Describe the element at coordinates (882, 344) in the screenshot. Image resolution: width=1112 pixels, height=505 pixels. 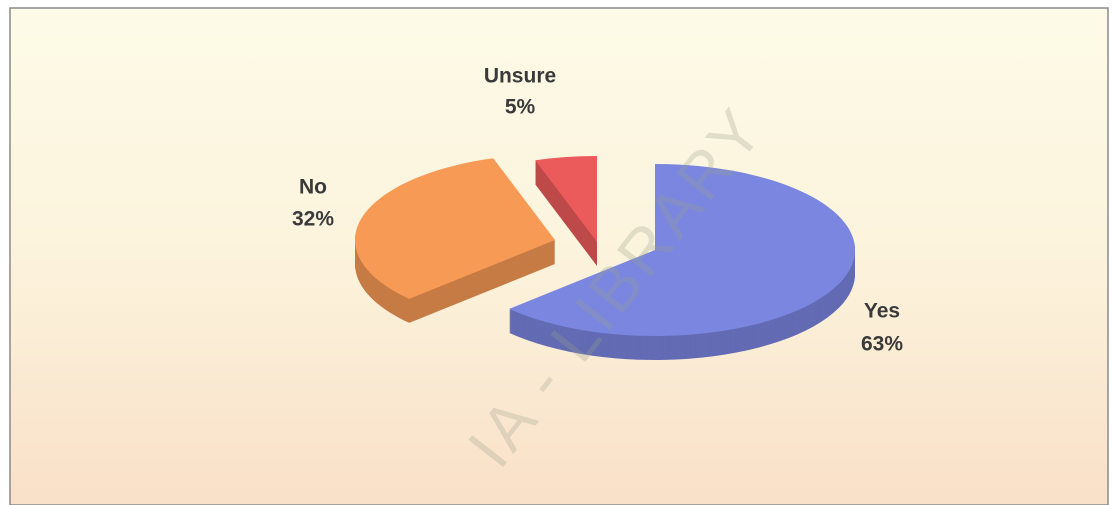
I see `slice-value-label: 63%` at that location.